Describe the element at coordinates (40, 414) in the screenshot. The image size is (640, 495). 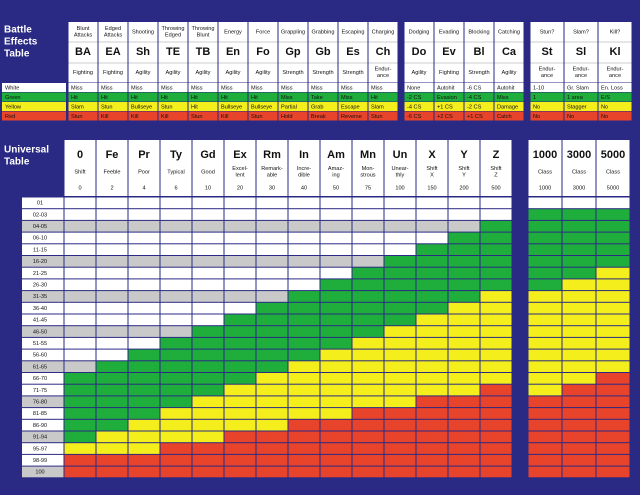
I see `row-label: 81-85` at that location.